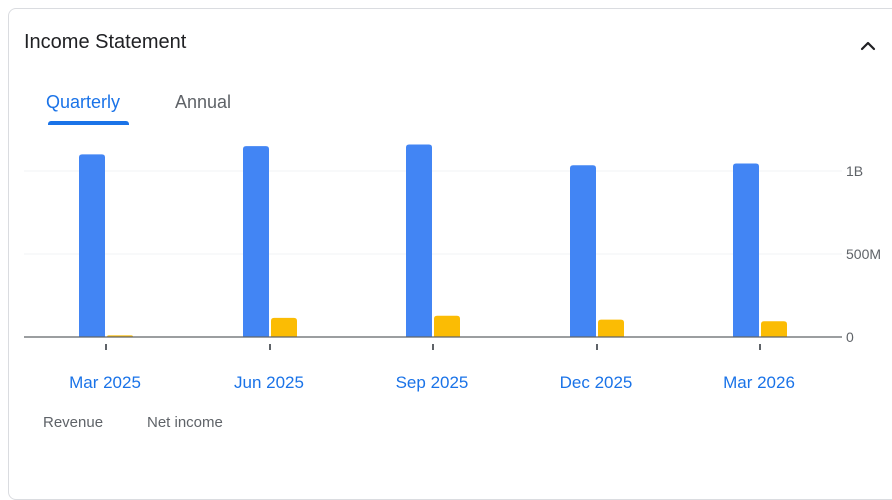  What do you see at coordinates (105, 382) in the screenshot?
I see `x-tick-label: Mar 2025` at bounding box center [105, 382].